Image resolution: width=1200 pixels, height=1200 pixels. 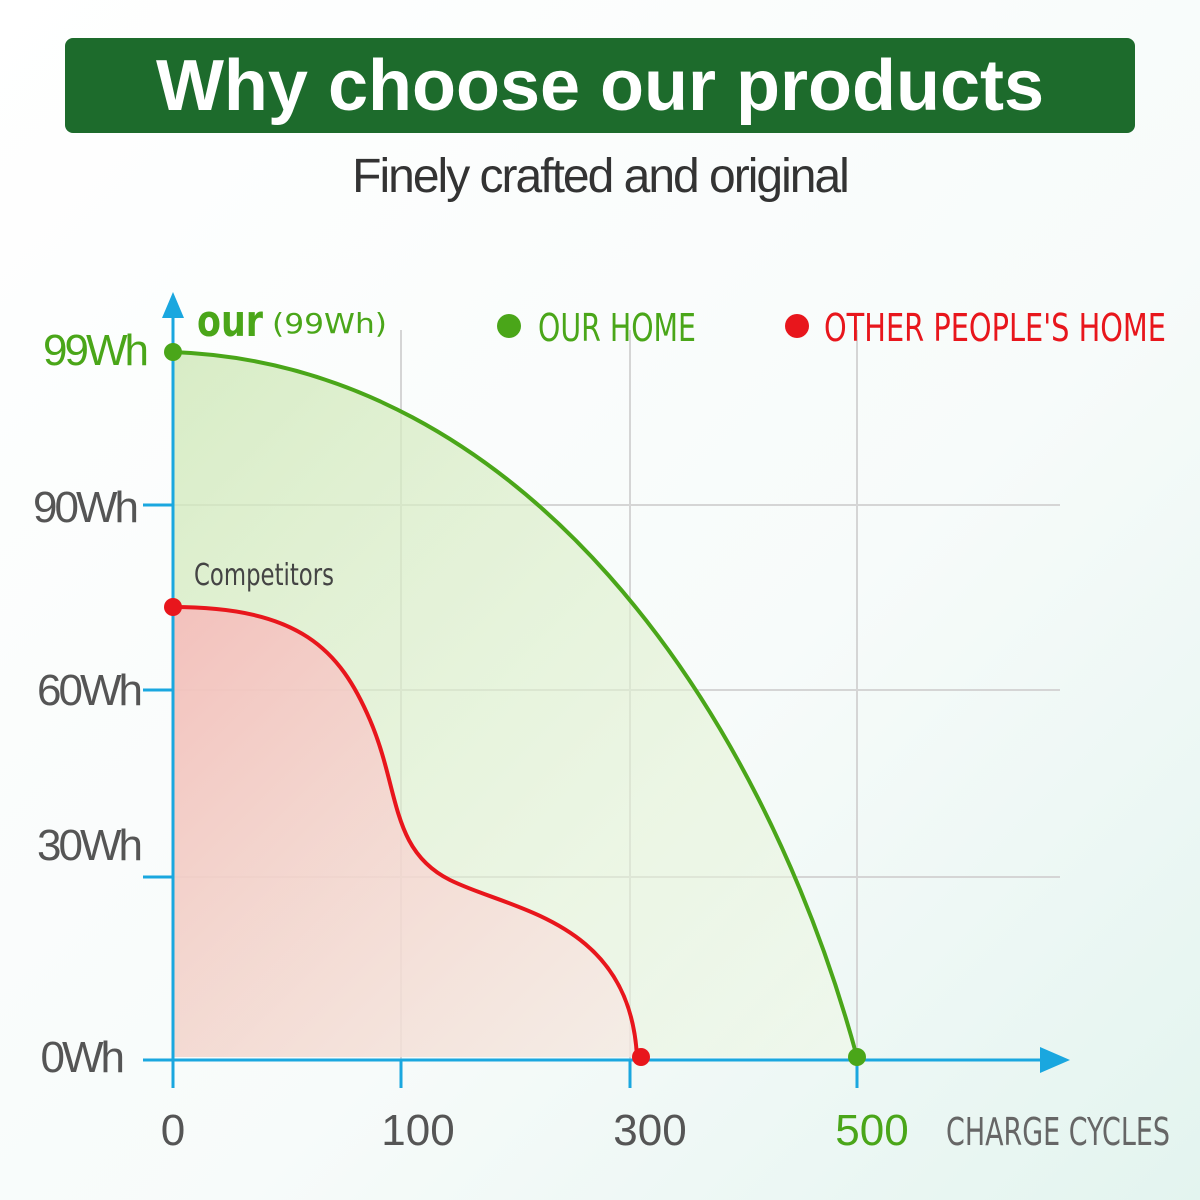 I want to click on y-label: 90Wh, so click(x=84, y=507).